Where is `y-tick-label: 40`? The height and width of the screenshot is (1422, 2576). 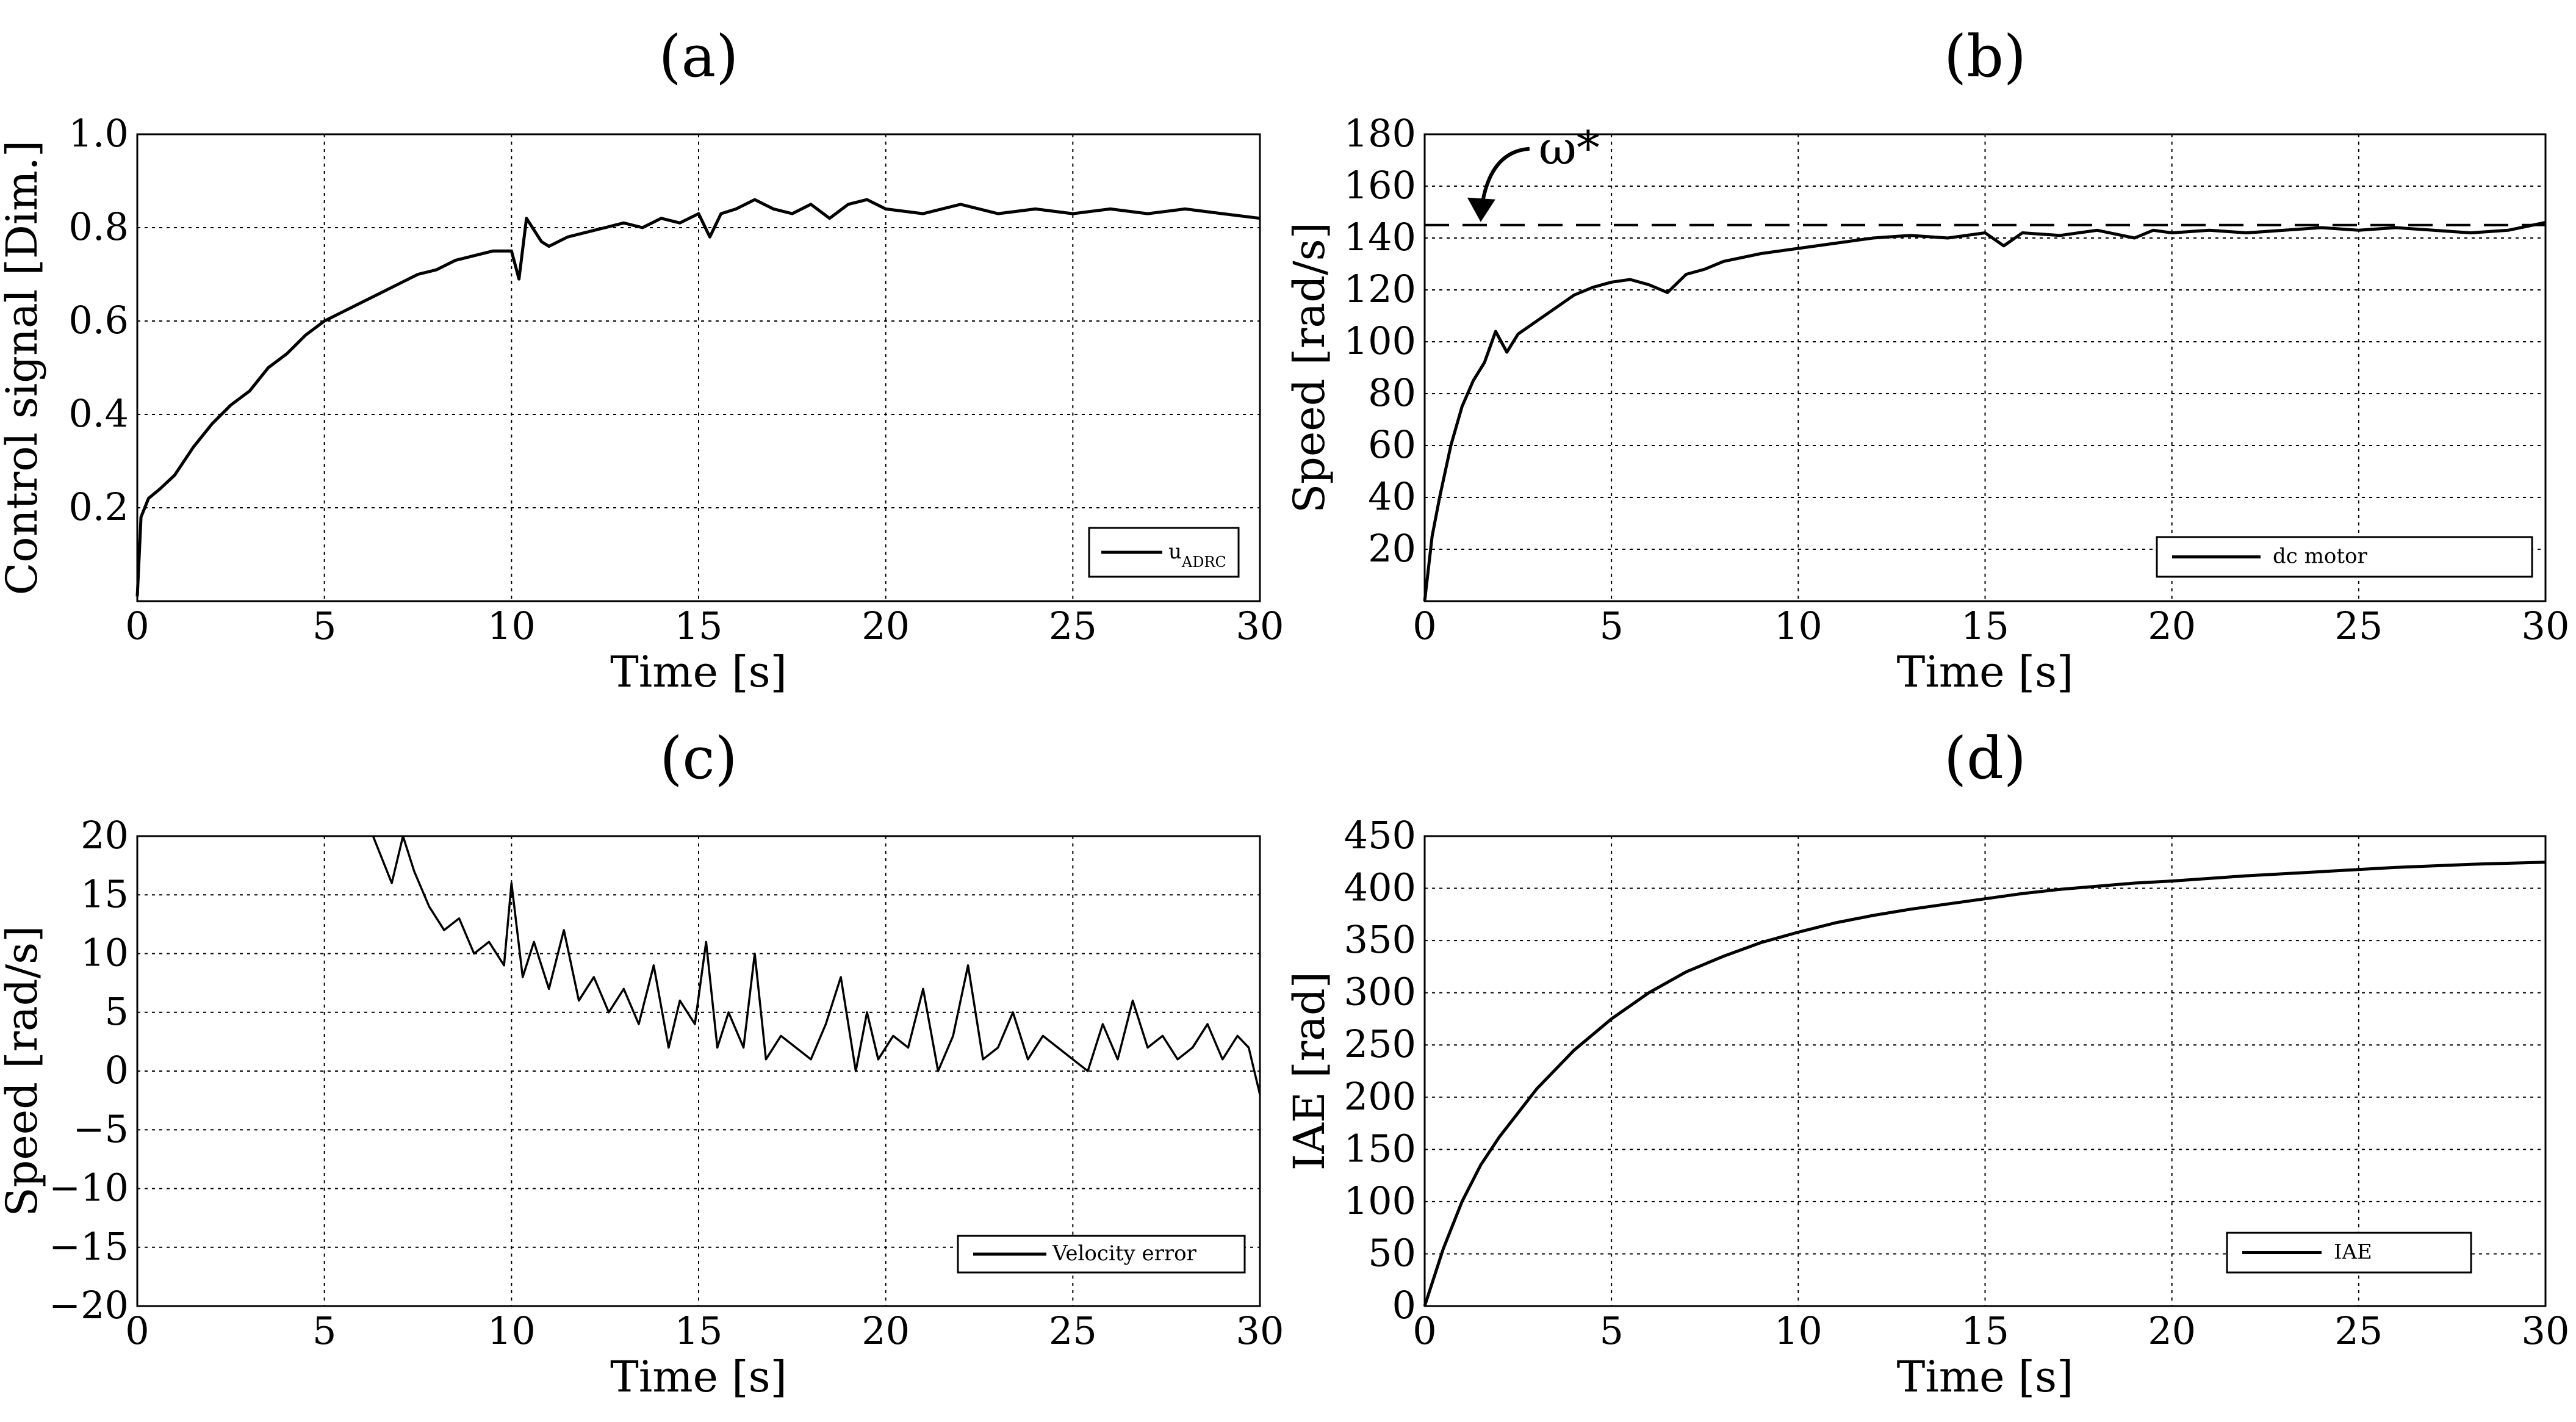
y-tick-label: 40 is located at coordinates (1392, 497).